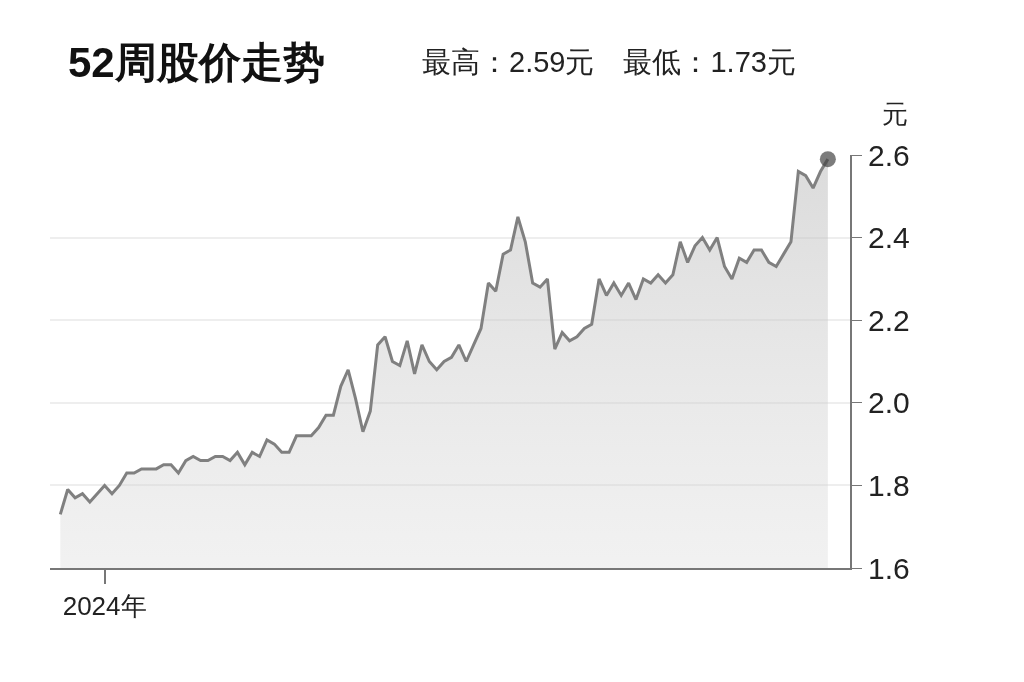  Describe the element at coordinates (889, 238) in the screenshot. I see `y-tick-label: 2.4` at that location.